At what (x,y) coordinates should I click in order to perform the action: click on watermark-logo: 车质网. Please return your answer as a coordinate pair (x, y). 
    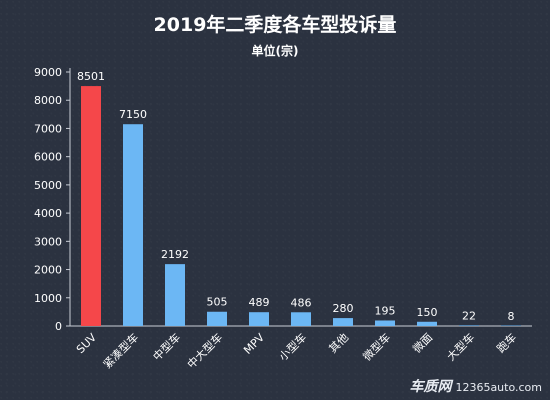
    Looking at the image, I should click on (430, 387).